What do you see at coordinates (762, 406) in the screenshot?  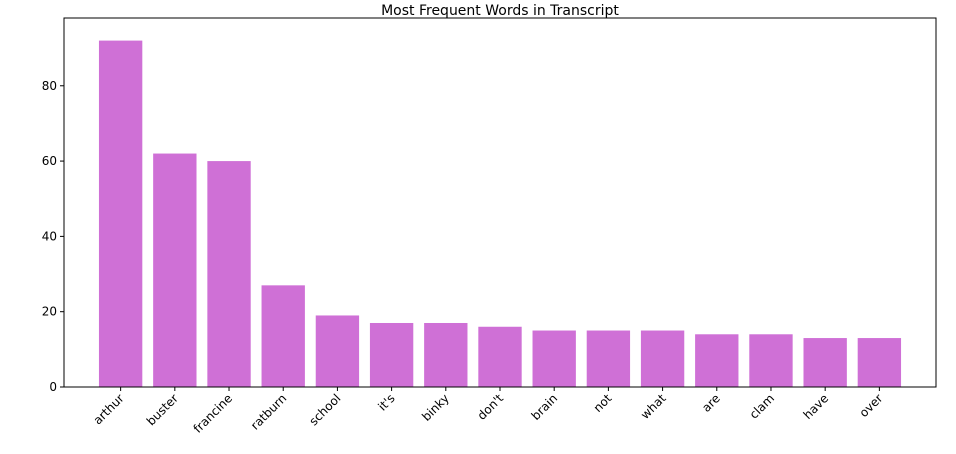 I see `x-tick-label: clam` at bounding box center [762, 406].